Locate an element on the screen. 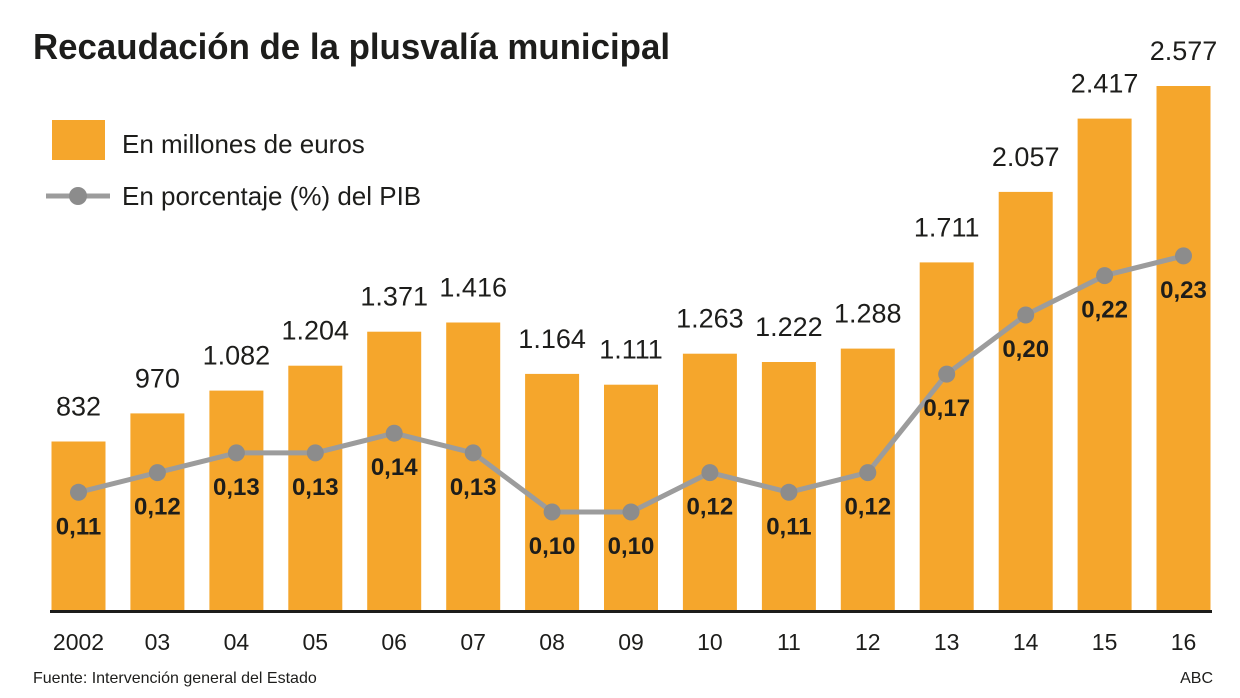 The width and height of the screenshot is (1240, 698). bar-value-label-09: 1.111 is located at coordinates (631, 350).